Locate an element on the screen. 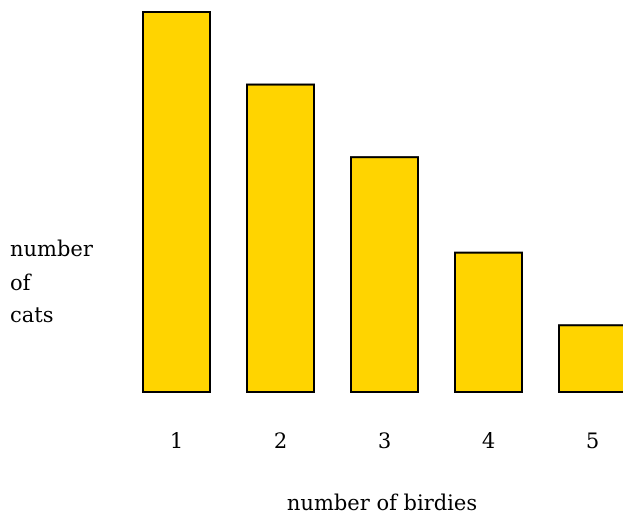  x-axis-label: number of birdies is located at coordinates (382, 503).